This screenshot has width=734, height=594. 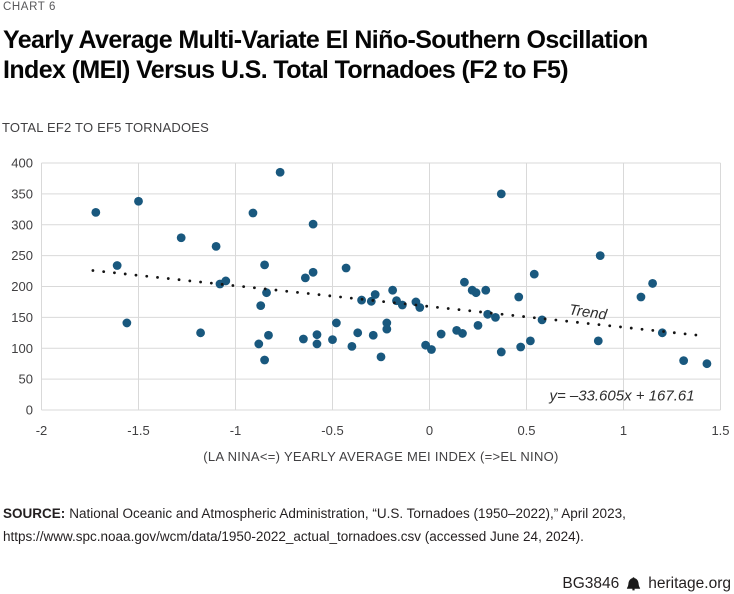 What do you see at coordinates (236, 430) in the screenshot?
I see `x-tick-label: -1` at bounding box center [236, 430].